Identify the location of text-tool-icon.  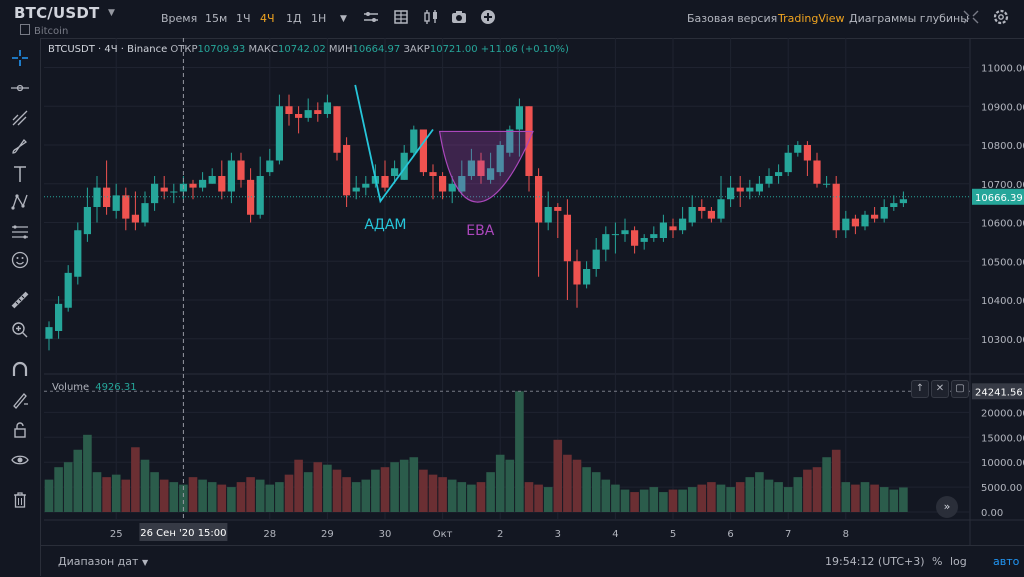
(20, 174).